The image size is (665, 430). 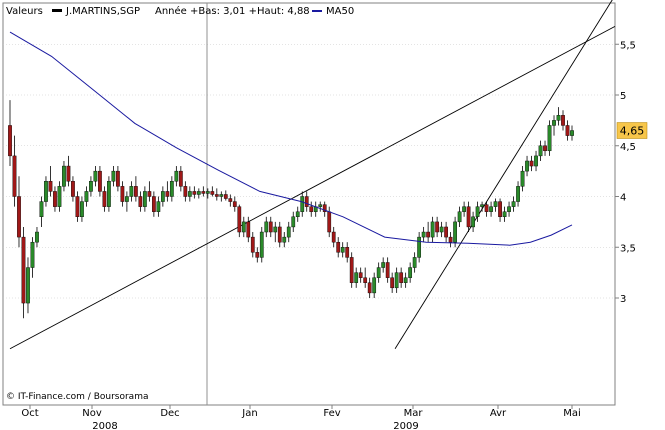 What do you see at coordinates (628, 147) in the screenshot?
I see `y-tick-label: 4,5` at bounding box center [628, 147].